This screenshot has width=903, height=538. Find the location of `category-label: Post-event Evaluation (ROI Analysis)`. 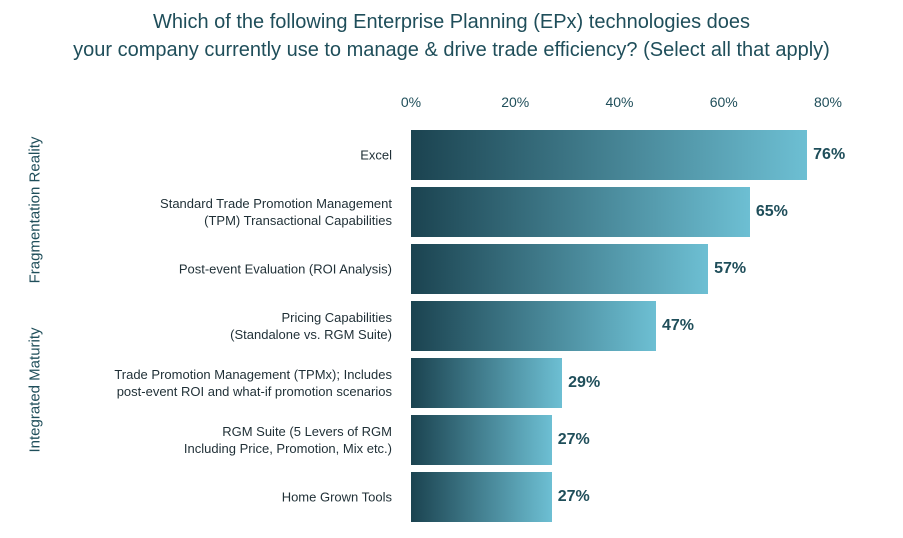

category-label: Post-event Evaluation (ROI Analysis) is located at coordinates (285, 269).